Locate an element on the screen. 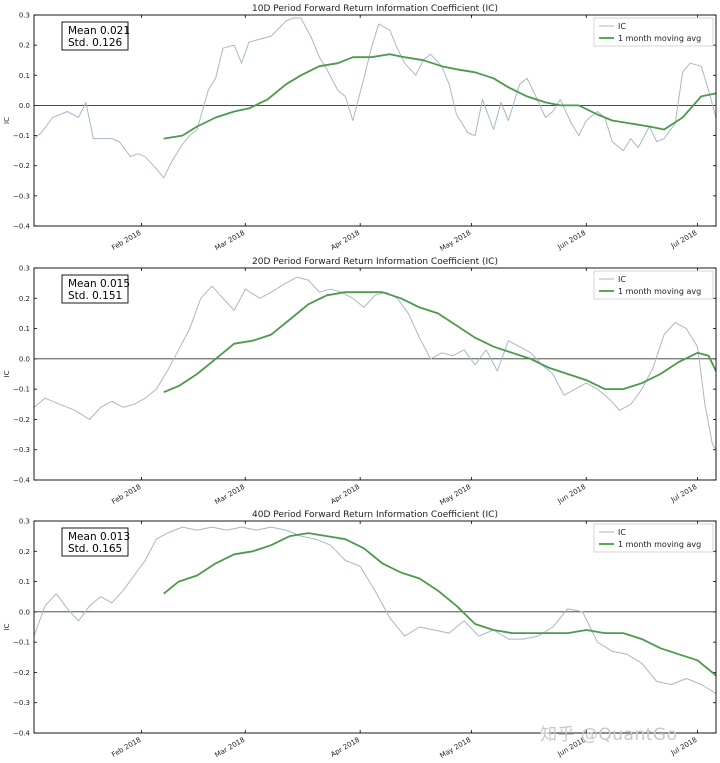 The height and width of the screenshot is (763, 720). stats-line: Std. 0.151 is located at coordinates (95, 296).